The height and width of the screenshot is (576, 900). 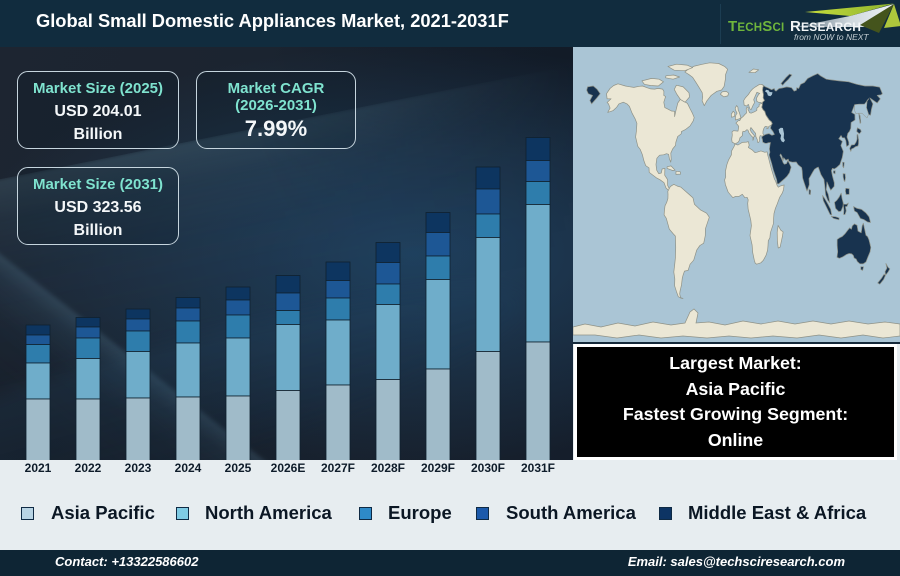 What do you see at coordinates (831, 37) in the screenshot?
I see `svg-text: from NOW to NEXT` at bounding box center [831, 37].